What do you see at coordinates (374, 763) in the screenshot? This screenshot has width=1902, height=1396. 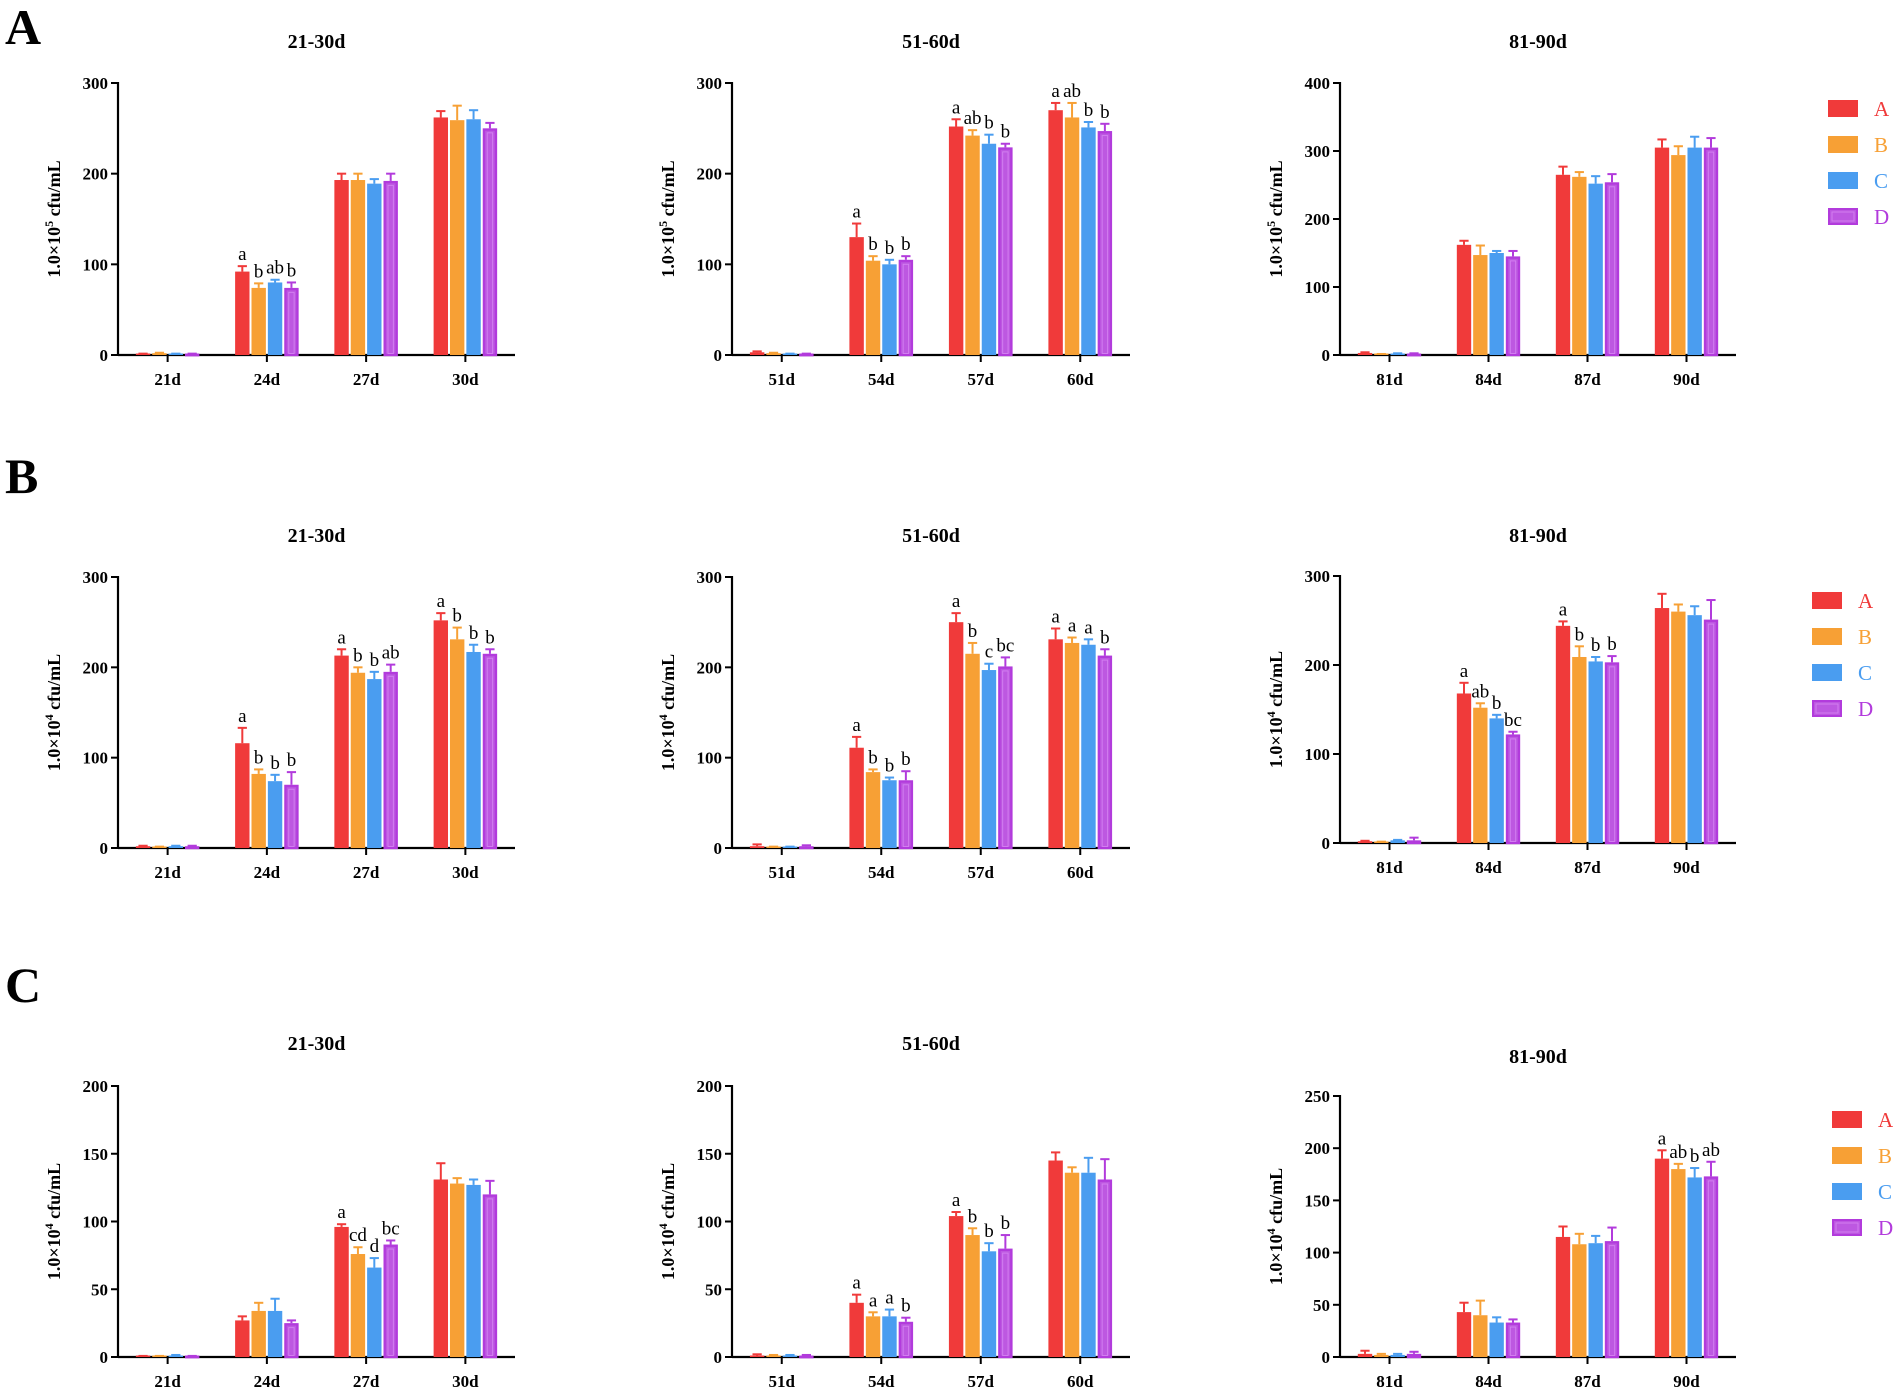 I see `bar-c-27d` at bounding box center [374, 763].